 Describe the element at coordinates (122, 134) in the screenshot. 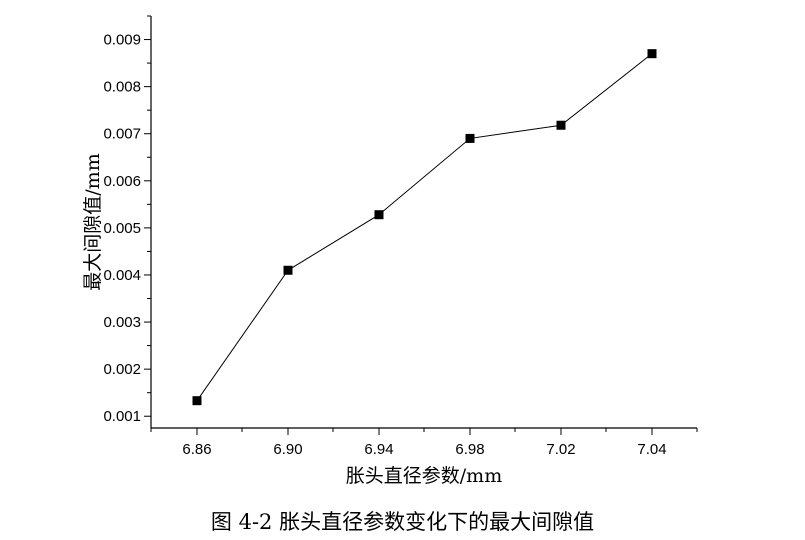

I see `y-tick-label: 0.007` at that location.